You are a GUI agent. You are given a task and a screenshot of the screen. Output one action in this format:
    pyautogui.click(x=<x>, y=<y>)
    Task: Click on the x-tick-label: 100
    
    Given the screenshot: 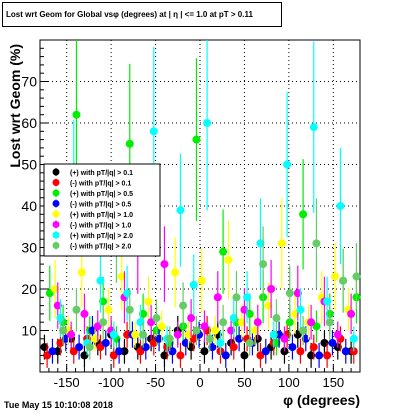 What is the action you would take?
    pyautogui.click(x=289, y=382)
    